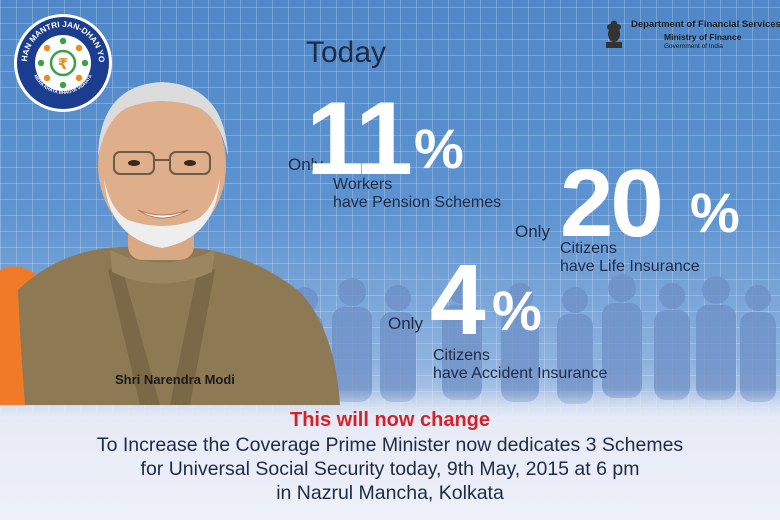 The image size is (780, 520). I want to click on rupee-symbol-icon: ₹, so click(63, 64).